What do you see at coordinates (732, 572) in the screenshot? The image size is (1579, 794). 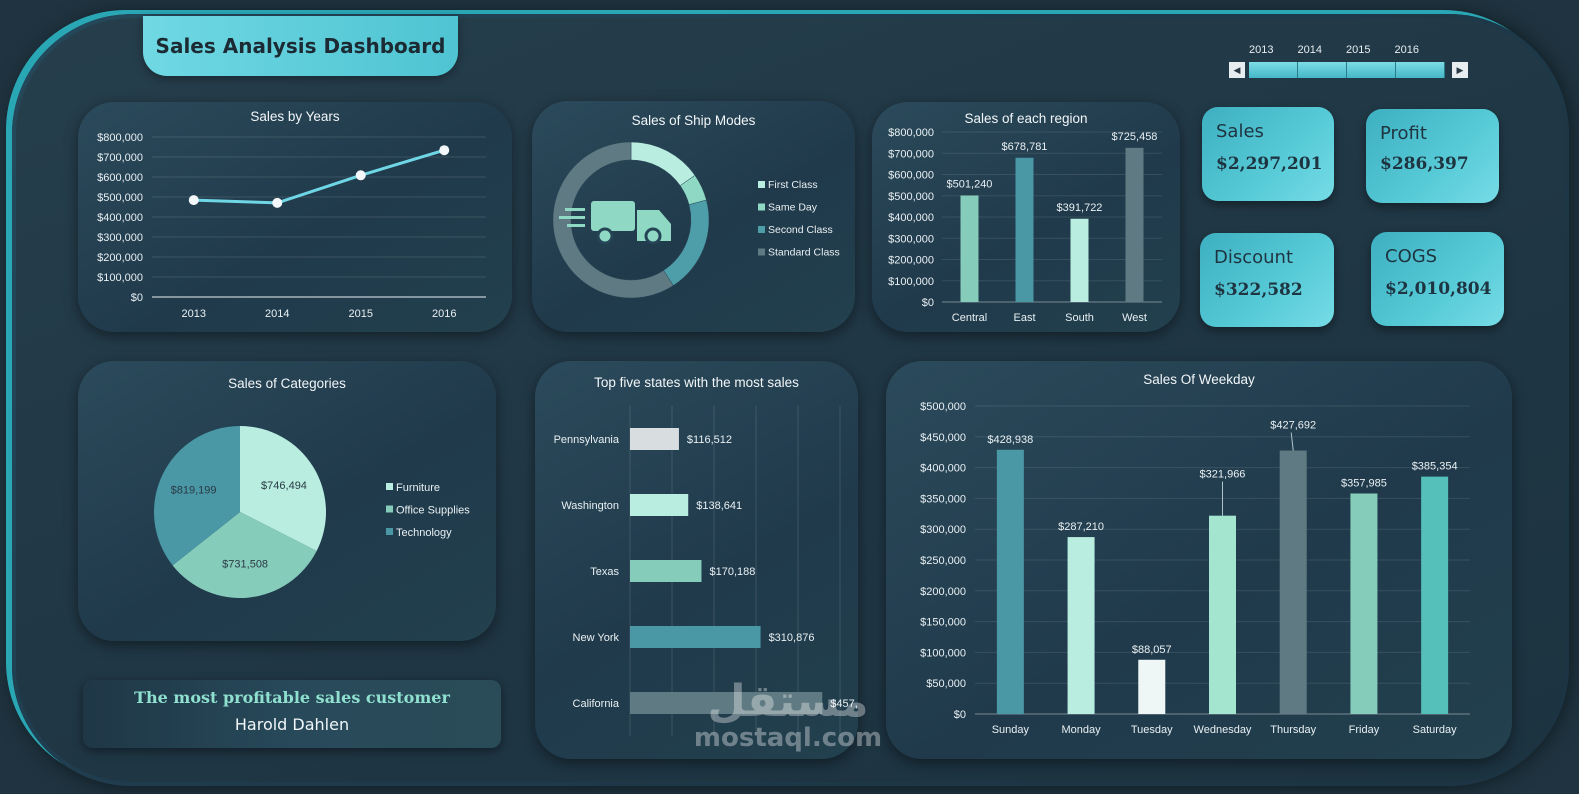 I see `data-label: $170,188` at bounding box center [732, 572].